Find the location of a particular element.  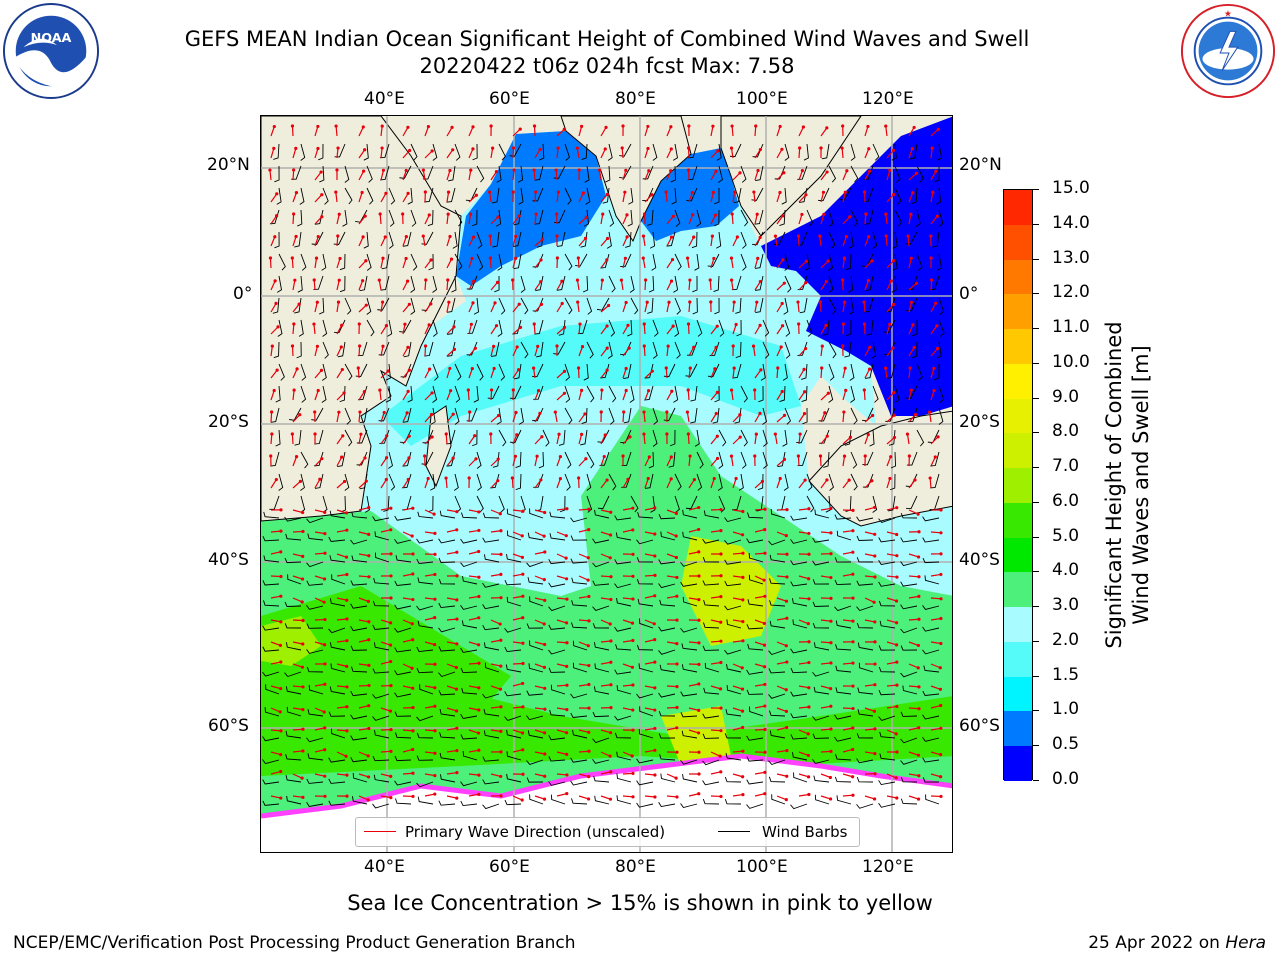

legend-wind-line is located at coordinates (734, 831).